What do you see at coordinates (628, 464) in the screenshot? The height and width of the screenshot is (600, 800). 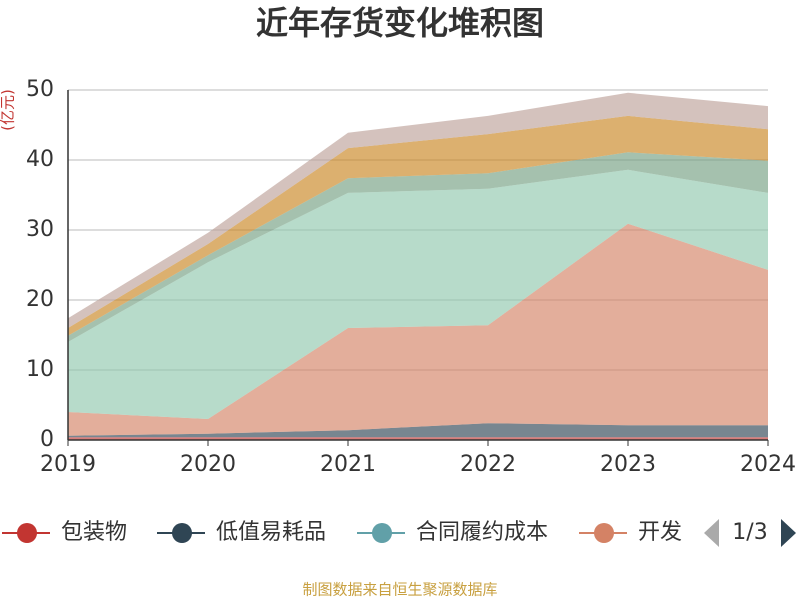 I see `x-tick-label: 2023` at bounding box center [628, 464].